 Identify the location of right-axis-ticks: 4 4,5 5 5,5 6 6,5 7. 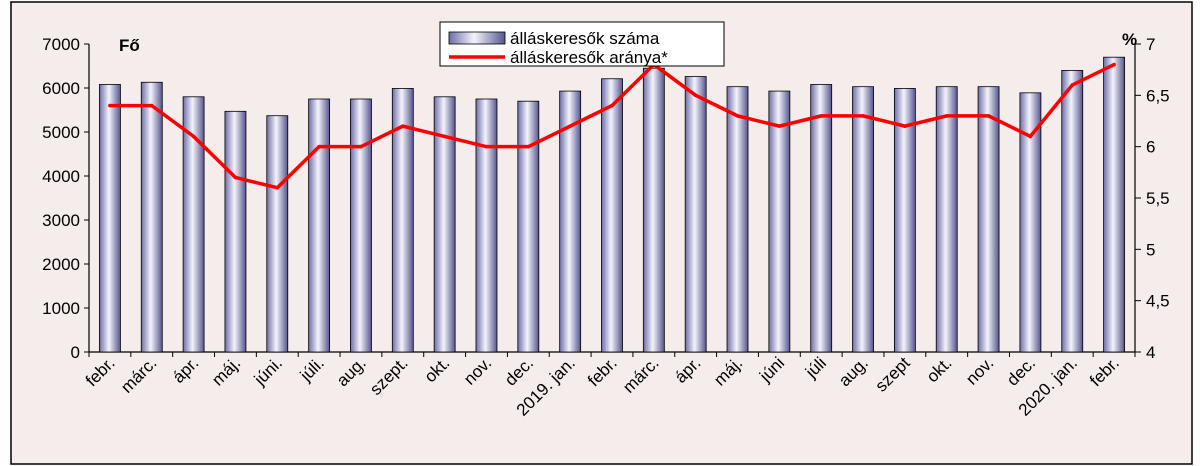
(1152, 198).